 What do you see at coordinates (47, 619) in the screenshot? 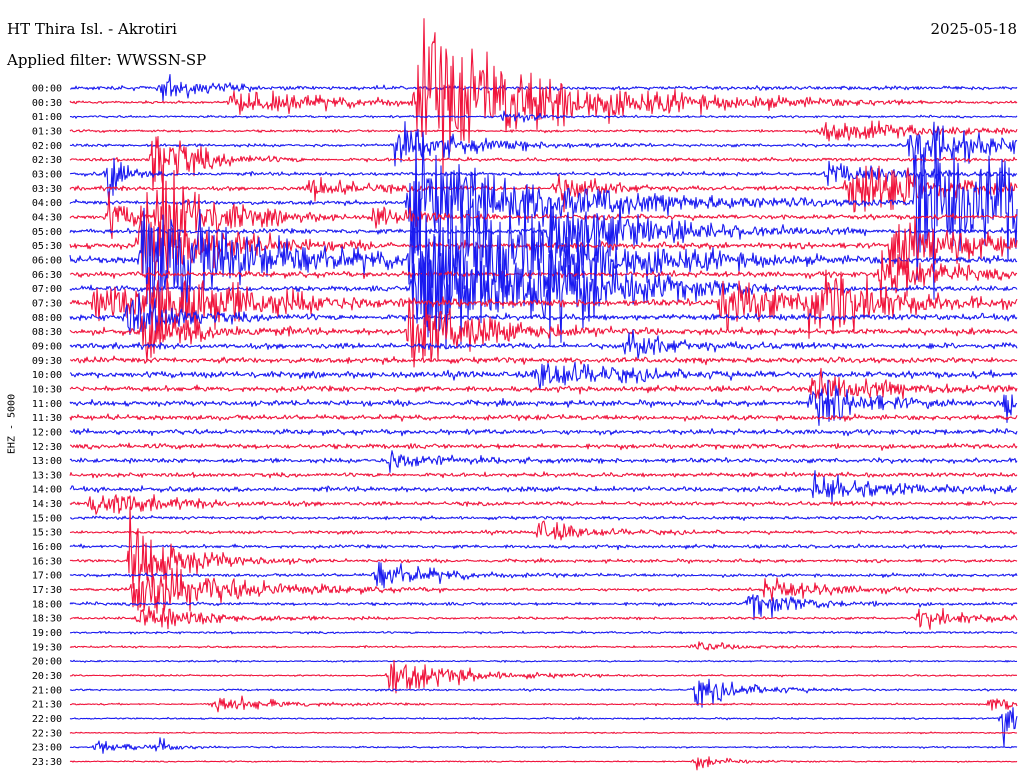
I see `time-label: 18:30` at bounding box center [47, 619].